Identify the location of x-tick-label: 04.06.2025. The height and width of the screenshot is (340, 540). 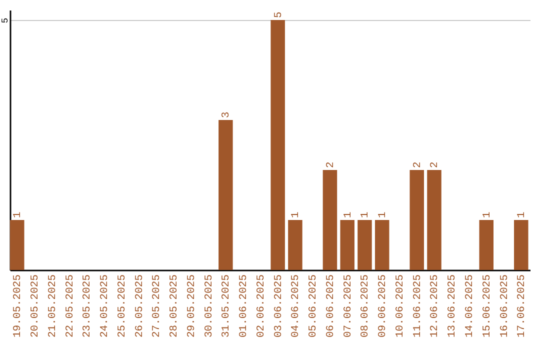
(296, 306).